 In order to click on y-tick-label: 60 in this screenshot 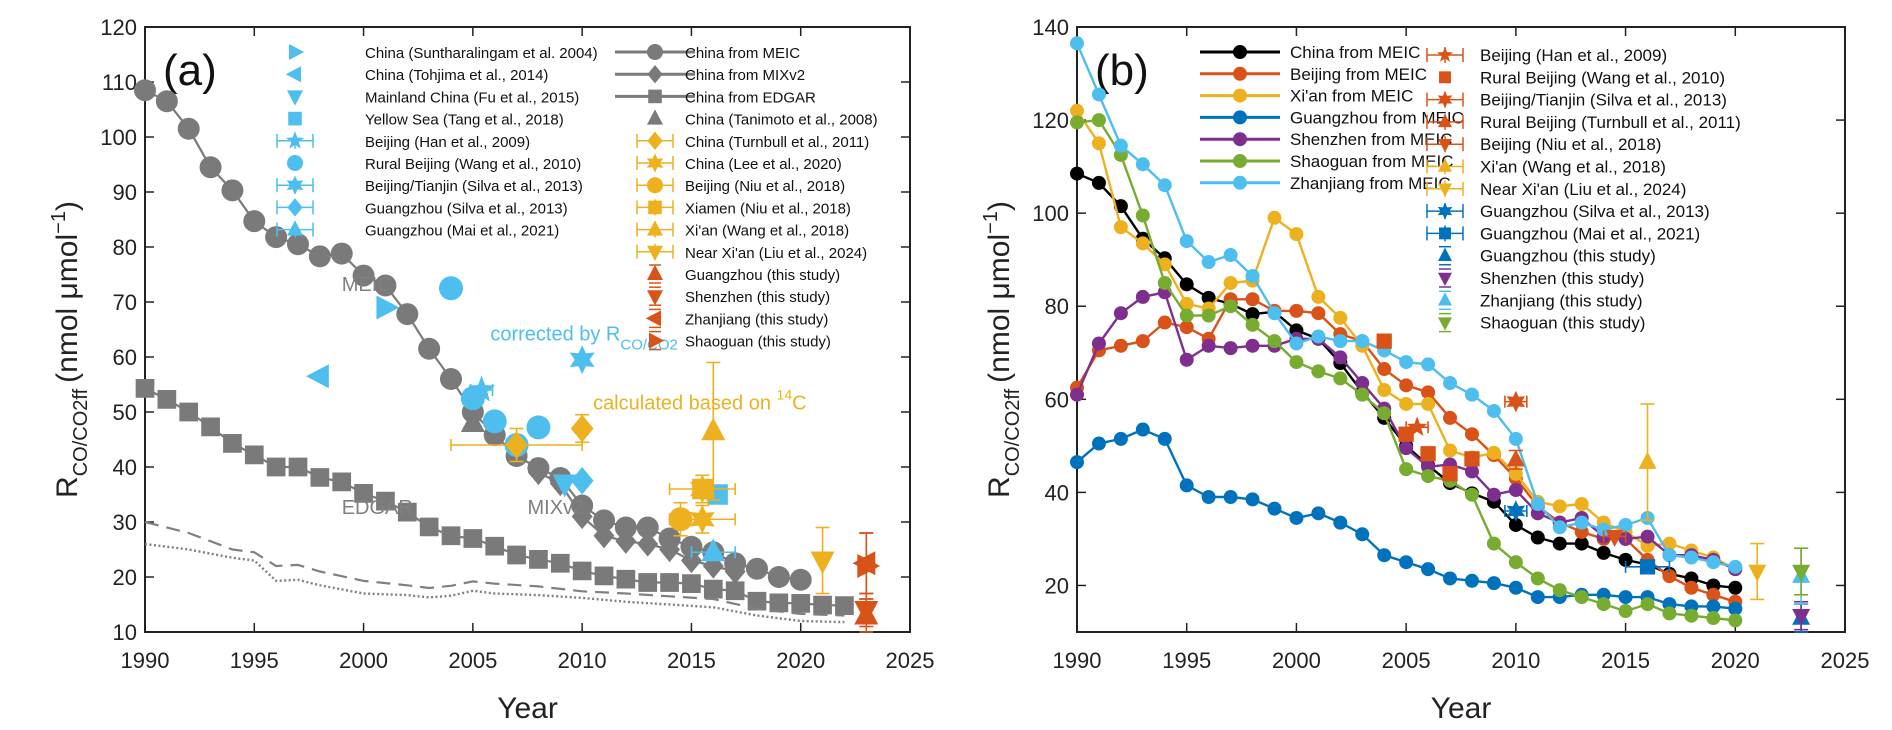, I will do `click(125, 357)`.